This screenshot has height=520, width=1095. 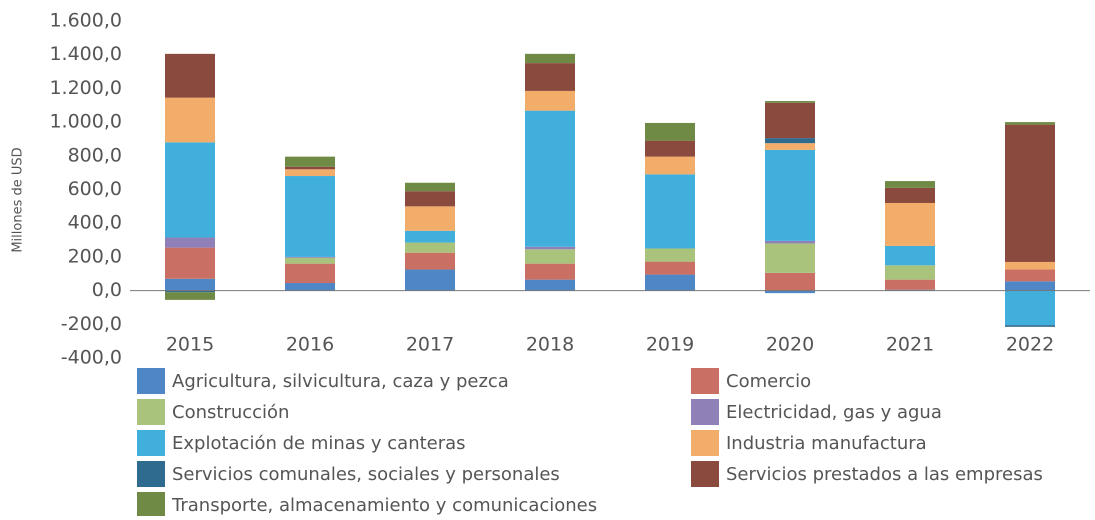 I want to click on legend-label: Electricidad, gas y agua, so click(x=834, y=412).